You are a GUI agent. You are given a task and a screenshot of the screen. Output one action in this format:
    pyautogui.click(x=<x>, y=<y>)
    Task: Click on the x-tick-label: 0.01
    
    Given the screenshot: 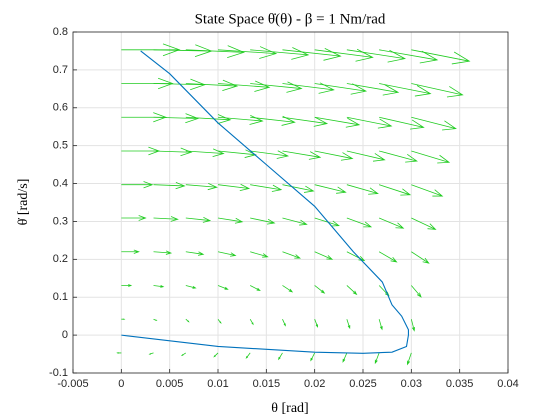 What is the action you would take?
    pyautogui.click(x=217, y=384)
    